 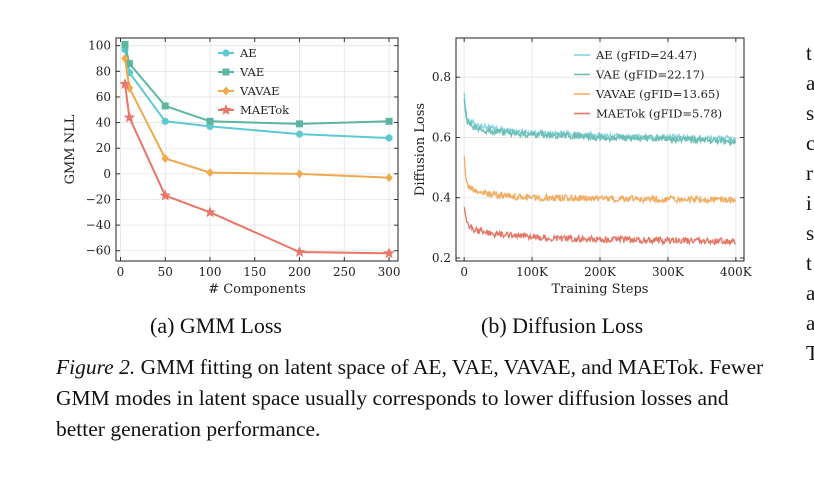 I want to click on x-tick-label: 300K, so click(x=668, y=272).